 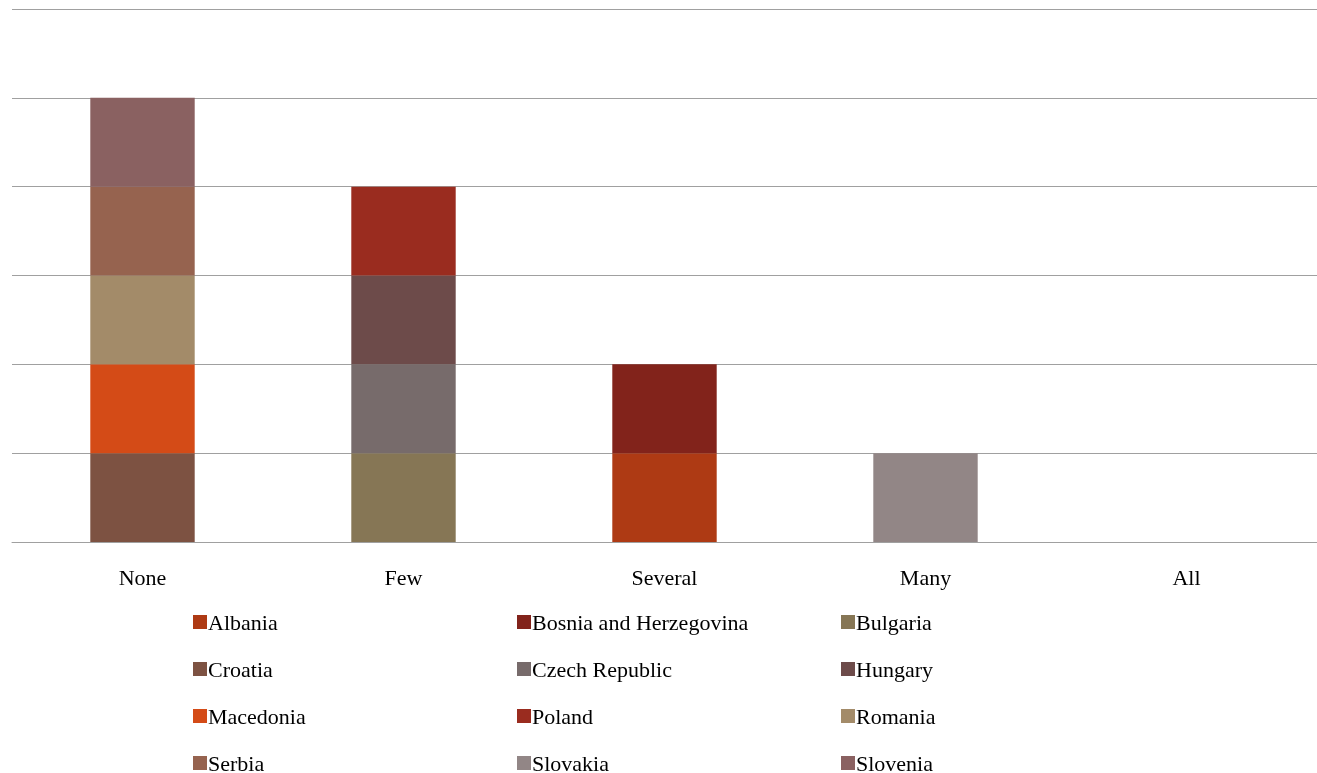 I want to click on x-tick-label: All, so click(x=1186, y=577).